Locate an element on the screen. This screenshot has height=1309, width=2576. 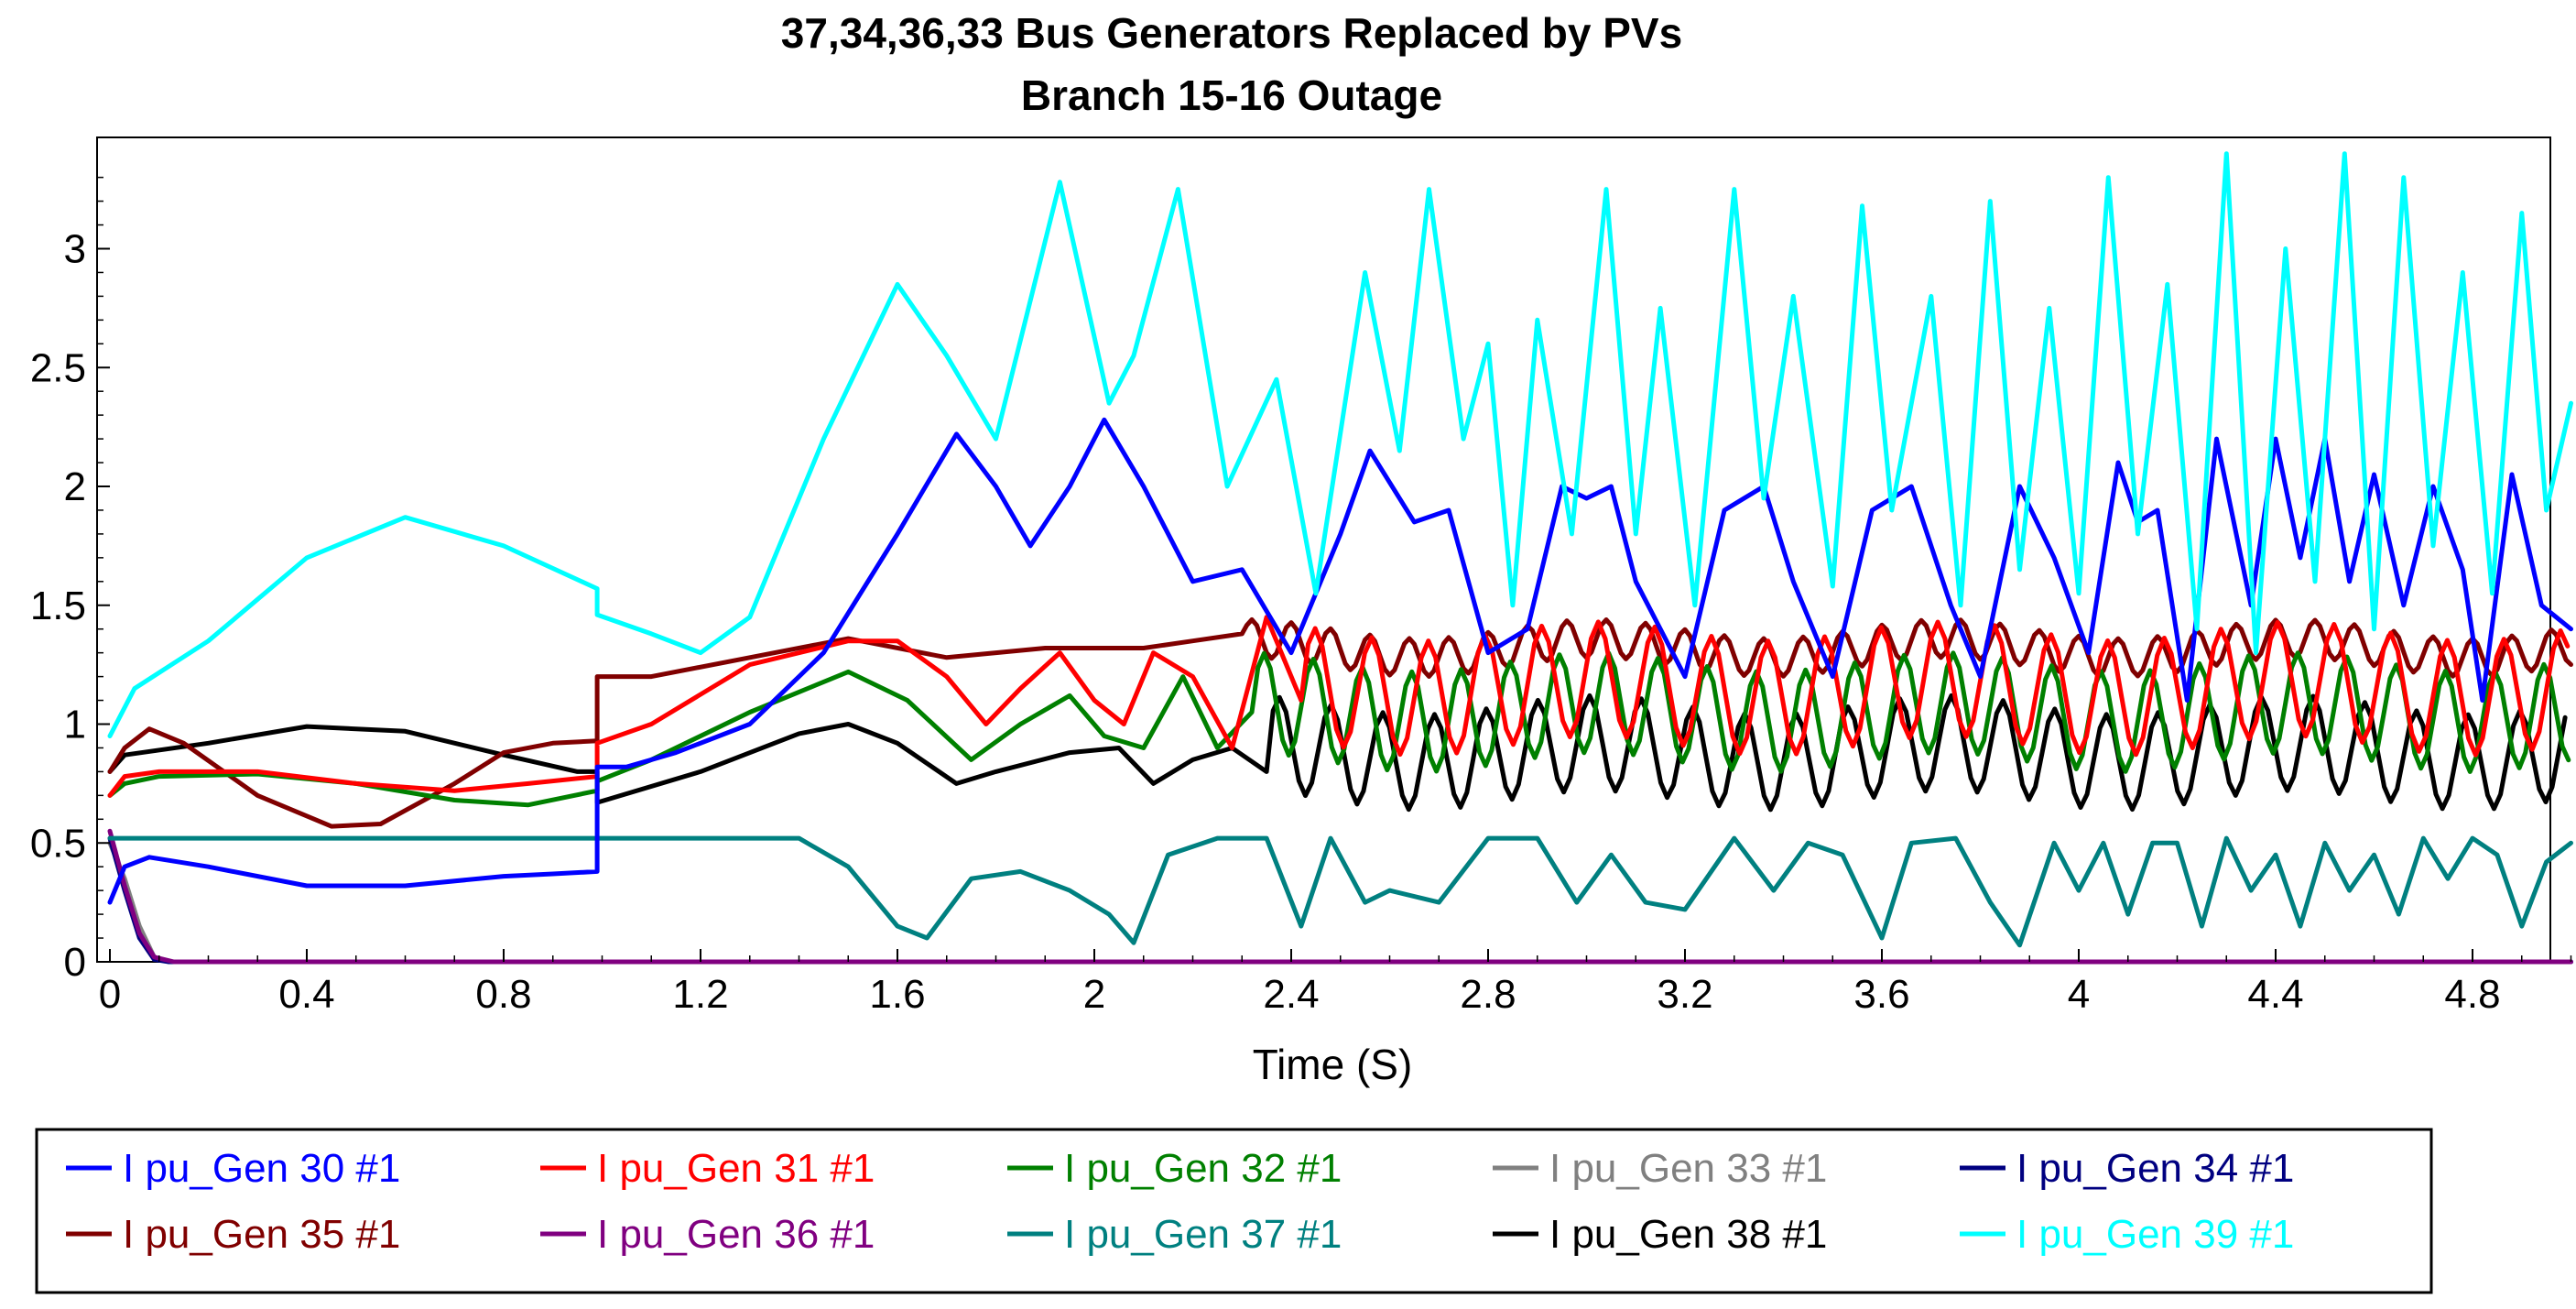
legend-label: I pu_Gen 38 #1 is located at coordinates (1688, 1234).